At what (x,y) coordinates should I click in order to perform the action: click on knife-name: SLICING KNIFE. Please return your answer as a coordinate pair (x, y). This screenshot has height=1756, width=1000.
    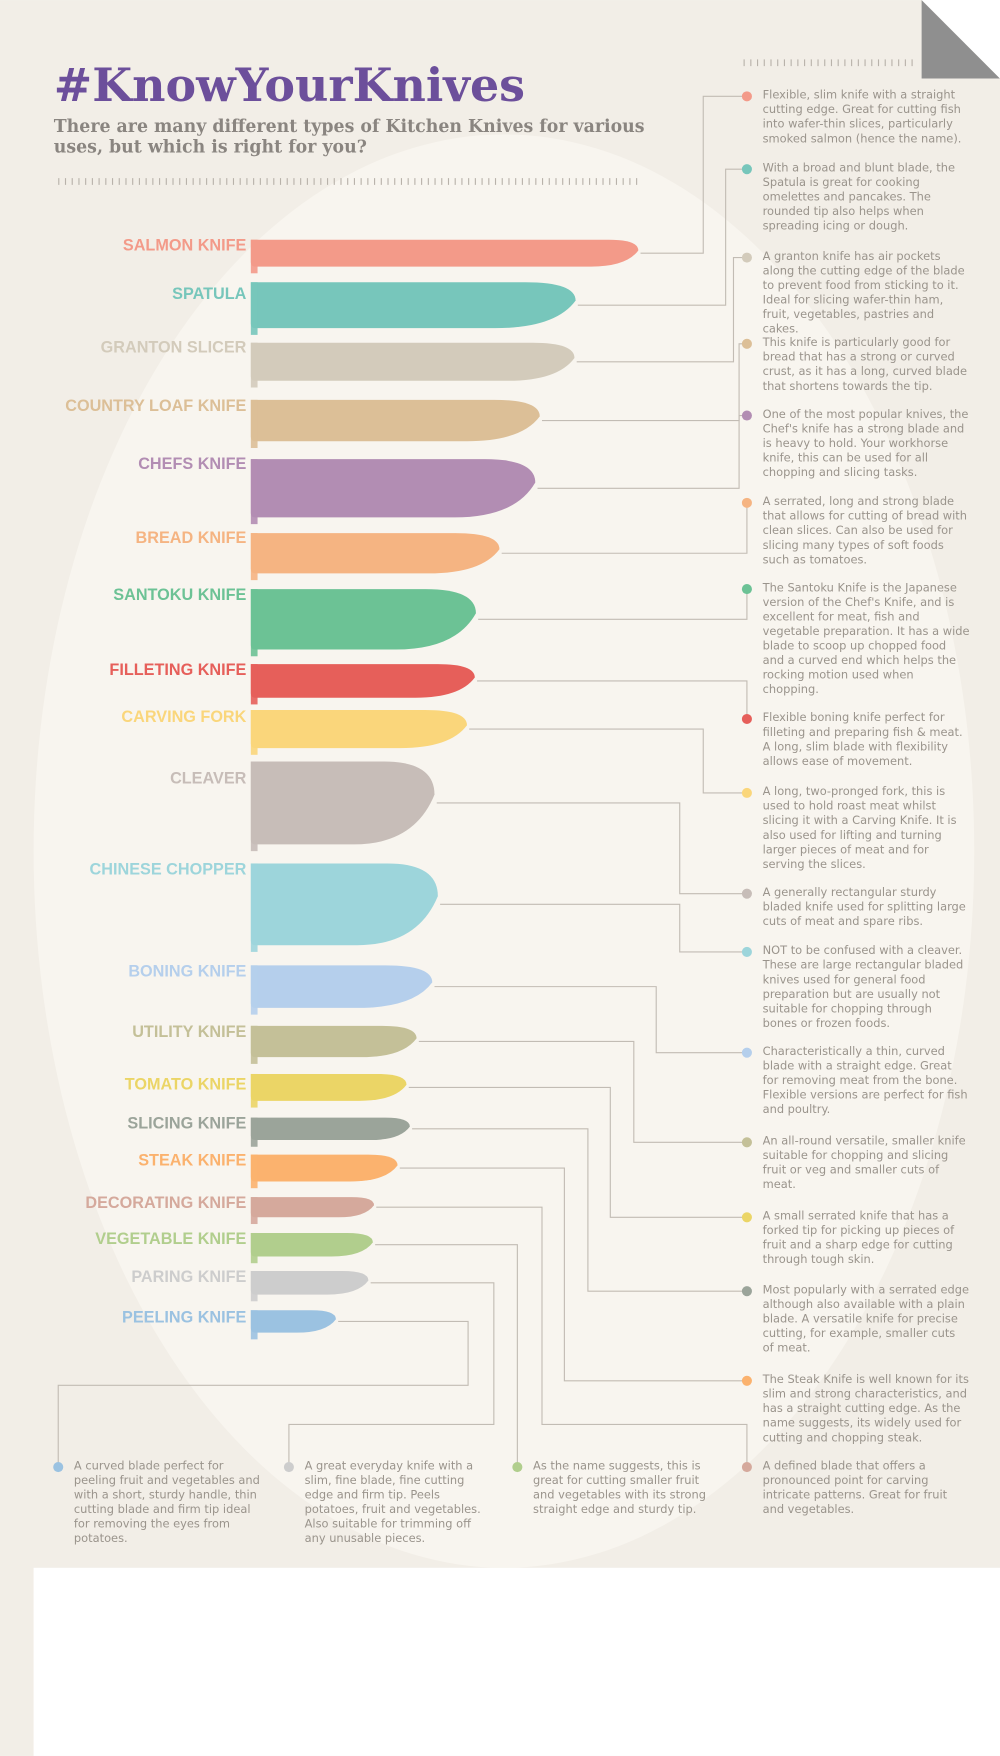
    Looking at the image, I should click on (186, 1124).